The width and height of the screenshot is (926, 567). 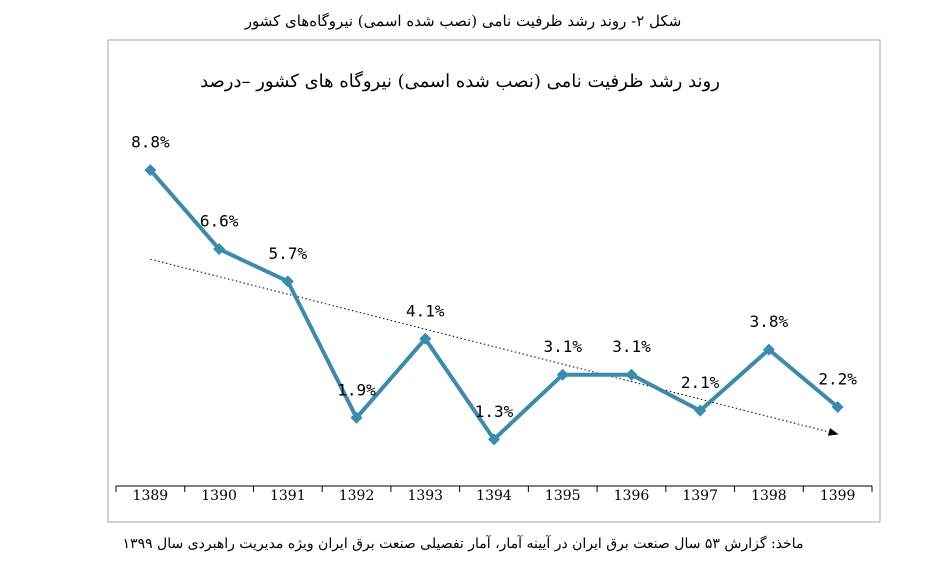 I want to click on data-label: 1.3%, so click(x=494, y=411).